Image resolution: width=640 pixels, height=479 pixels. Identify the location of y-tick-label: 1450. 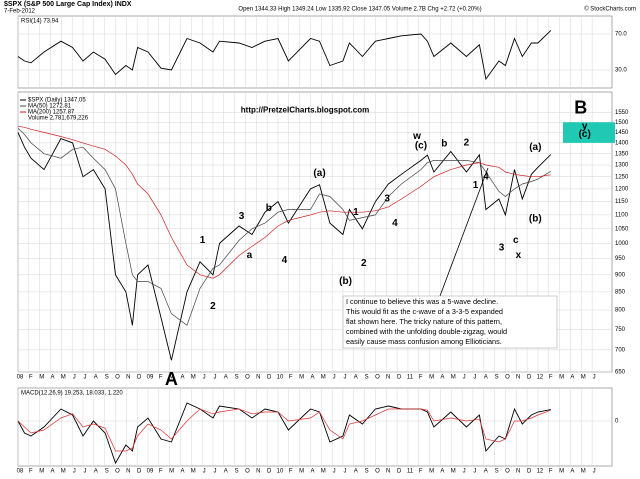
(622, 133).